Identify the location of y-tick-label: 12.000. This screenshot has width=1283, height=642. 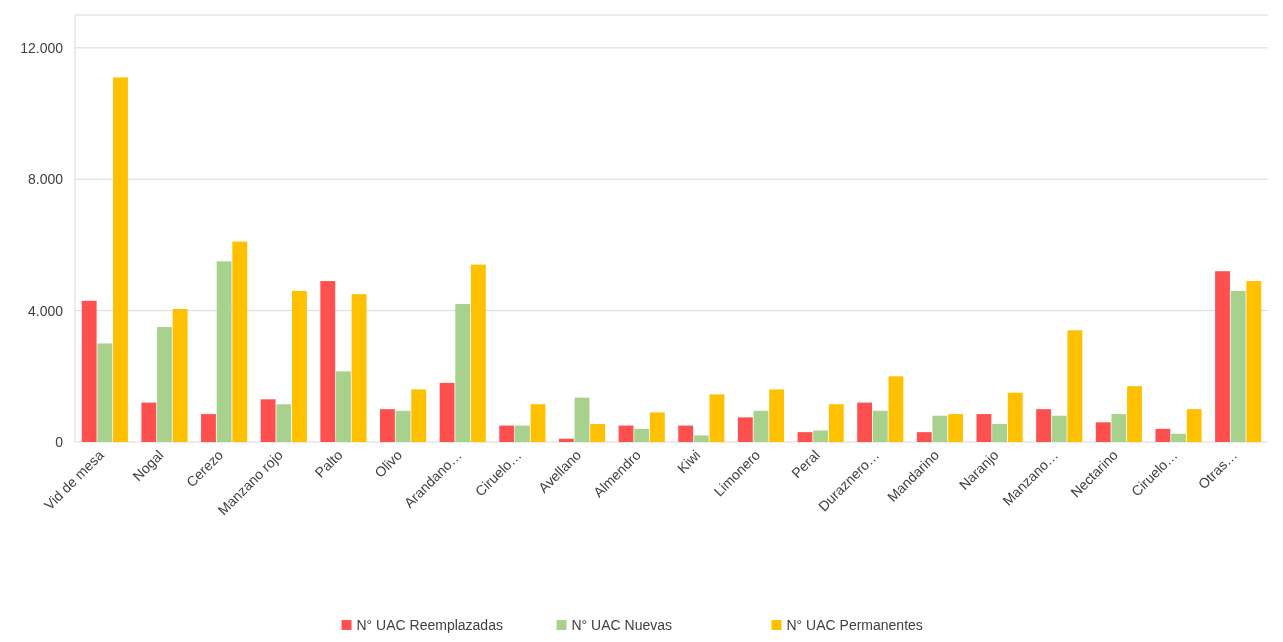
(42, 47).